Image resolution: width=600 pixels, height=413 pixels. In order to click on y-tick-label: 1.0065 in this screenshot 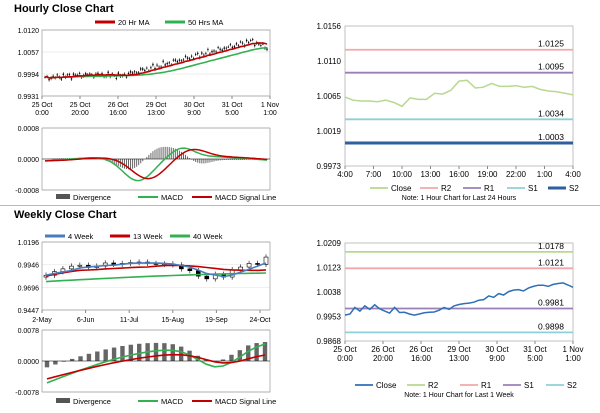, I will do `click(329, 96)`.